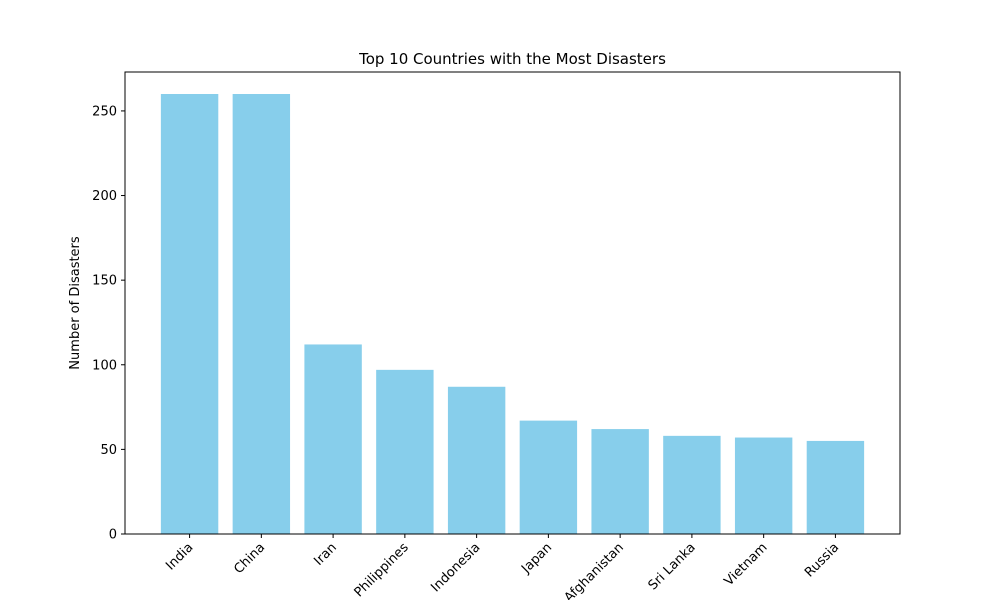 This screenshot has width=1000, height=600. Describe the element at coordinates (104, 281) in the screenshot. I see `y-tick-label: 150` at that location.